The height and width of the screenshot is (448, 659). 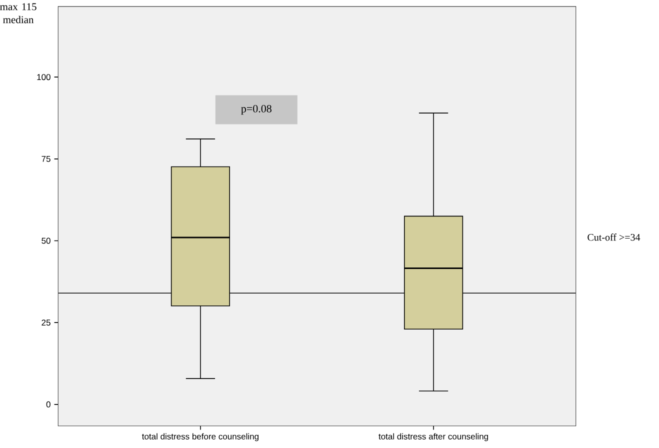 I want to click on x-tick-label: total distress before counseling, so click(x=200, y=437).